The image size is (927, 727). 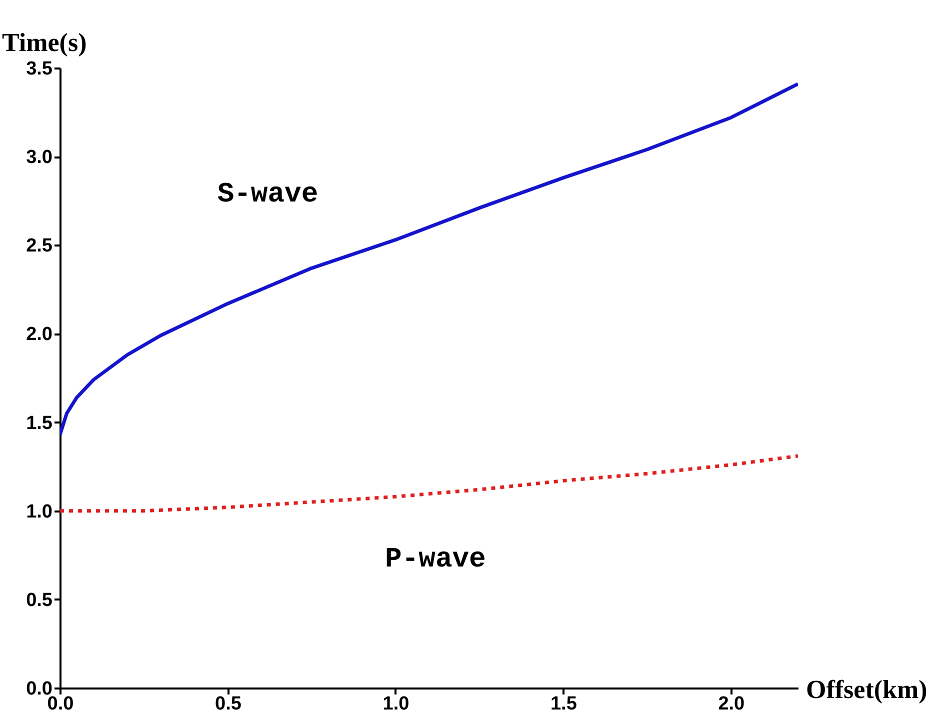 What do you see at coordinates (39, 600) in the screenshot?
I see `y-tick-label: 0.5` at bounding box center [39, 600].